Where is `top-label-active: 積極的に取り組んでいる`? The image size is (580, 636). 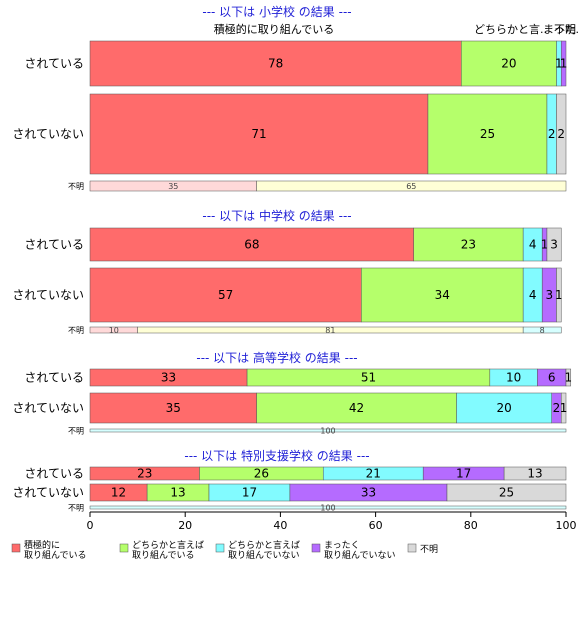
top-label-active: 積極的に取り組んでいる is located at coordinates (274, 29).